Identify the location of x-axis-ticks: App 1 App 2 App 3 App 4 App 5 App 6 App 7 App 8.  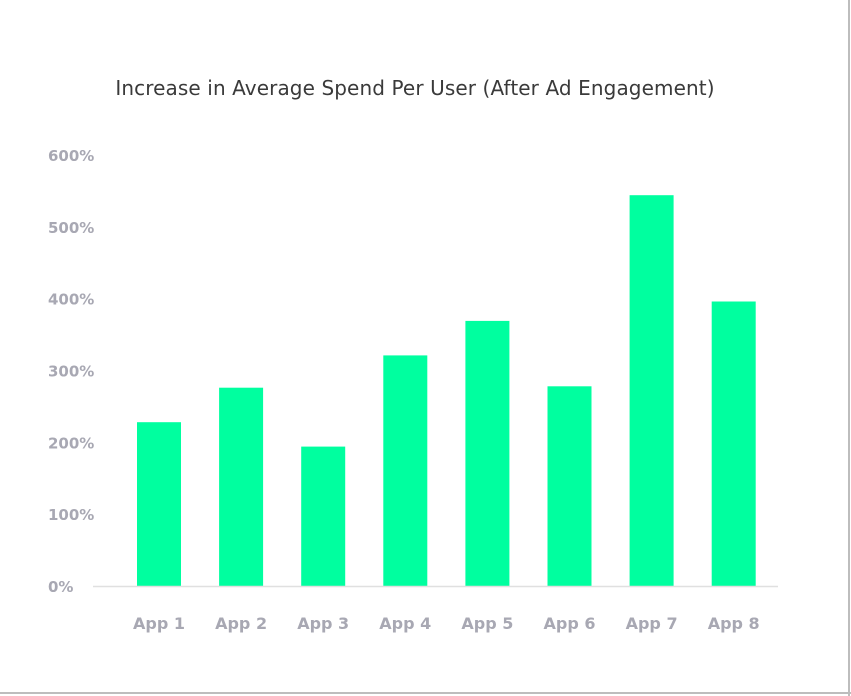
(446, 623).